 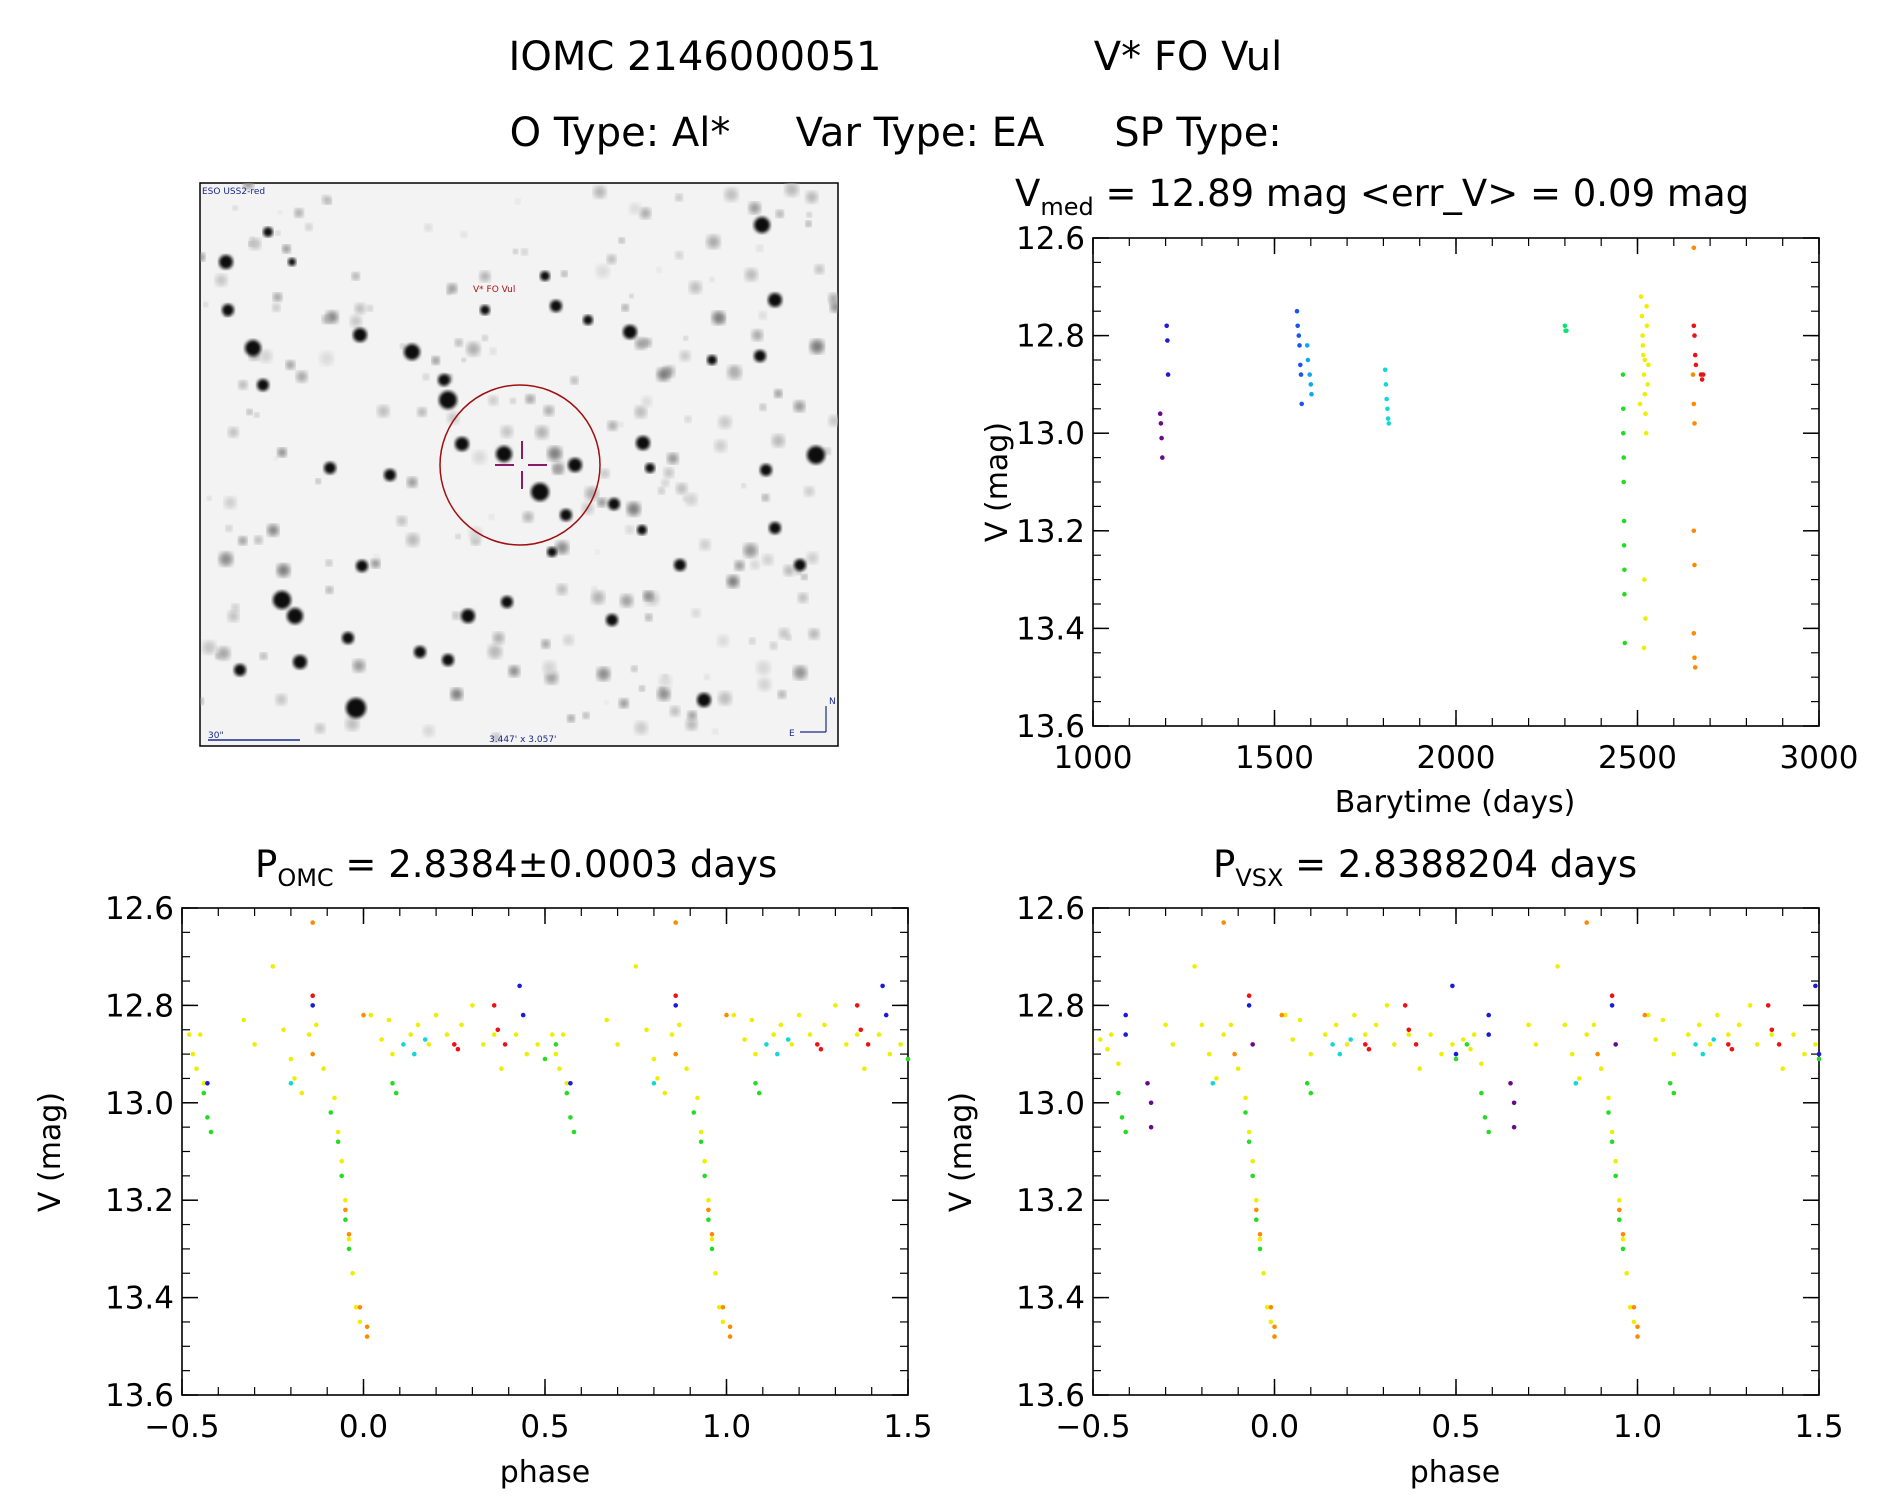 I want to click on sptype-label: SP Type:, so click(x=1198, y=133).